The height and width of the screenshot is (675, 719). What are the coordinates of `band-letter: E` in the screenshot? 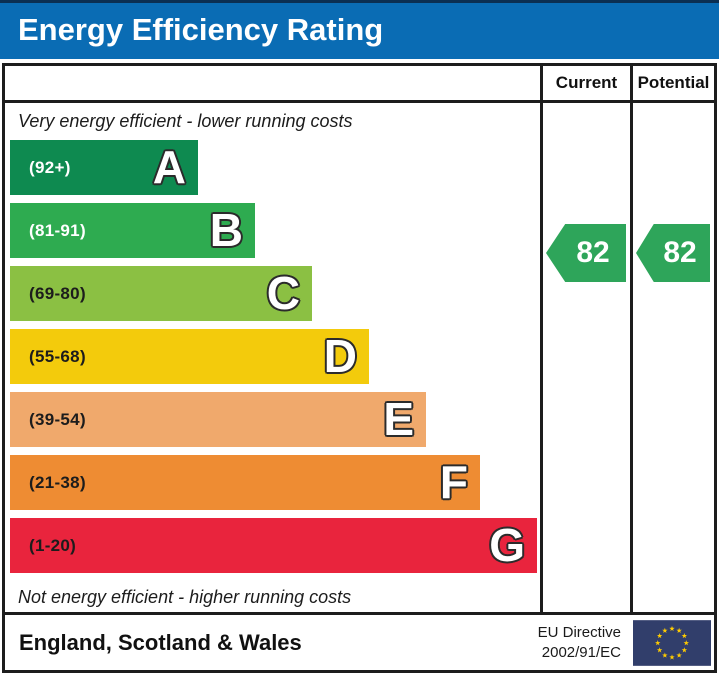 It's located at (398, 419).